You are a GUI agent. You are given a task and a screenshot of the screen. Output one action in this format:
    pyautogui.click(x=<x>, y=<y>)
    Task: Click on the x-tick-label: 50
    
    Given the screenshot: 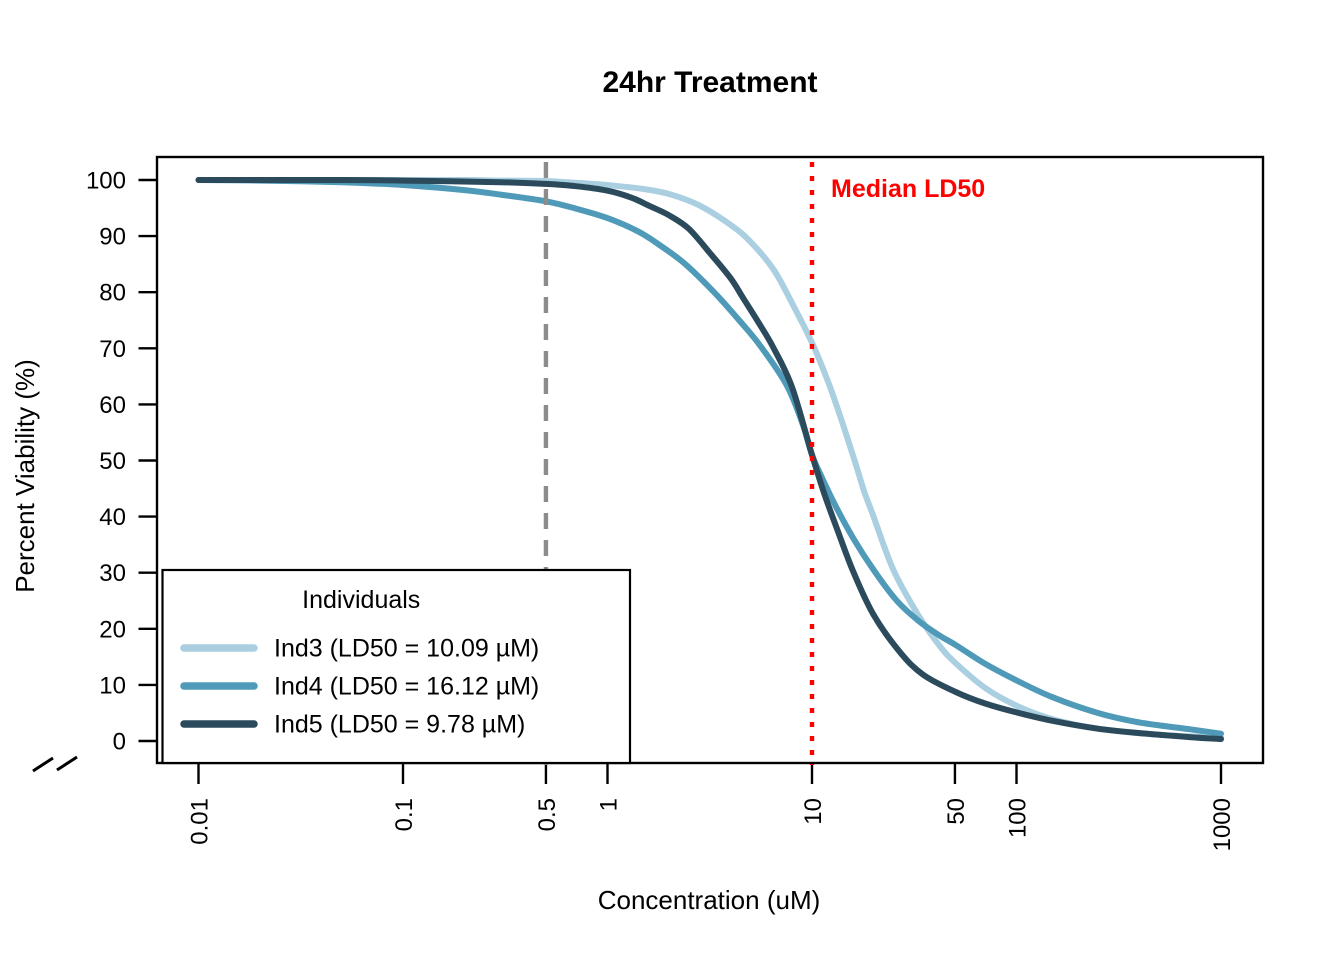 What is the action you would take?
    pyautogui.click(x=956, y=811)
    